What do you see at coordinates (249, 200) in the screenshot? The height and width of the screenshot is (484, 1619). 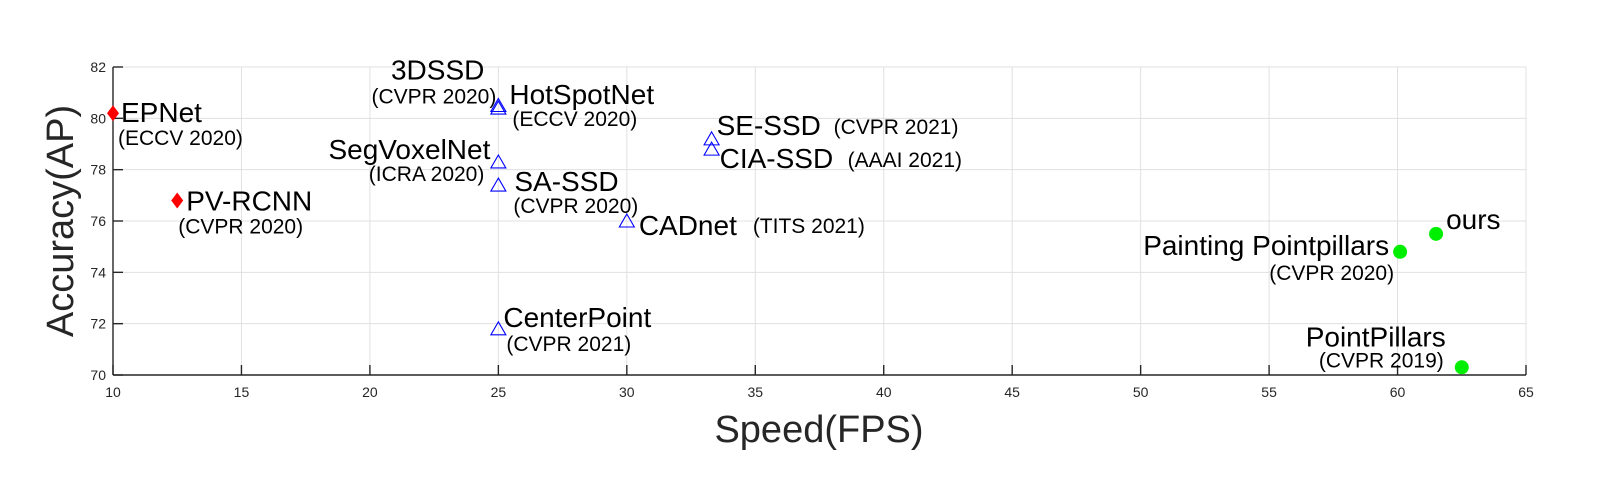 I see `point-name-label: PV-RCNN` at bounding box center [249, 200].